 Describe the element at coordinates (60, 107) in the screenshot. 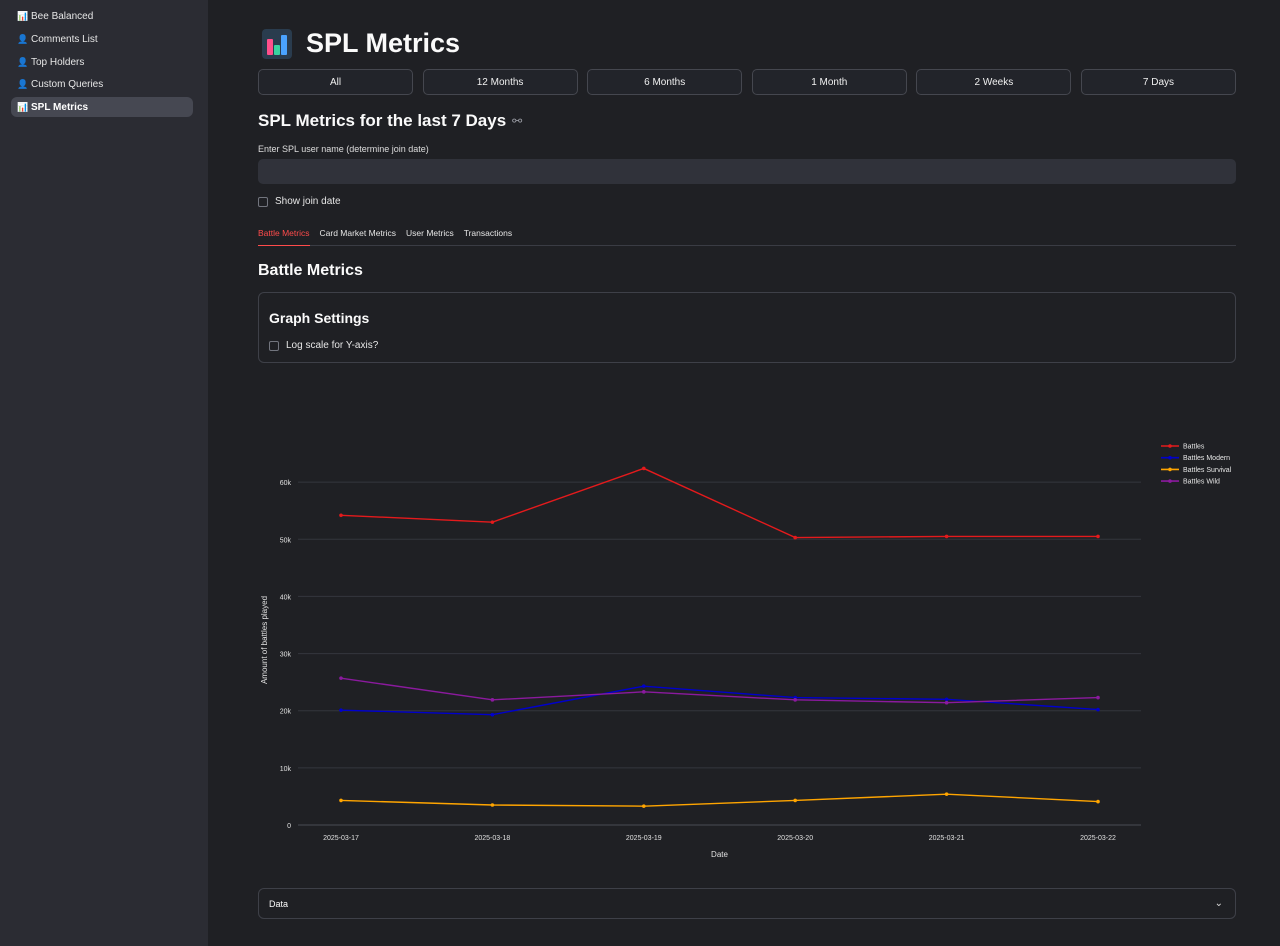

I see `sidebar-item-label: SPL Metrics` at that location.